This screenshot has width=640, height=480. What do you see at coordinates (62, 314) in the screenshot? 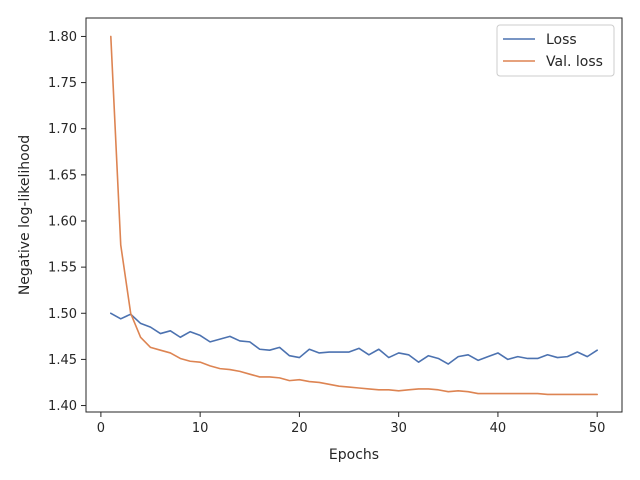
I see `y-tick-label: 1.50` at bounding box center [62, 314].